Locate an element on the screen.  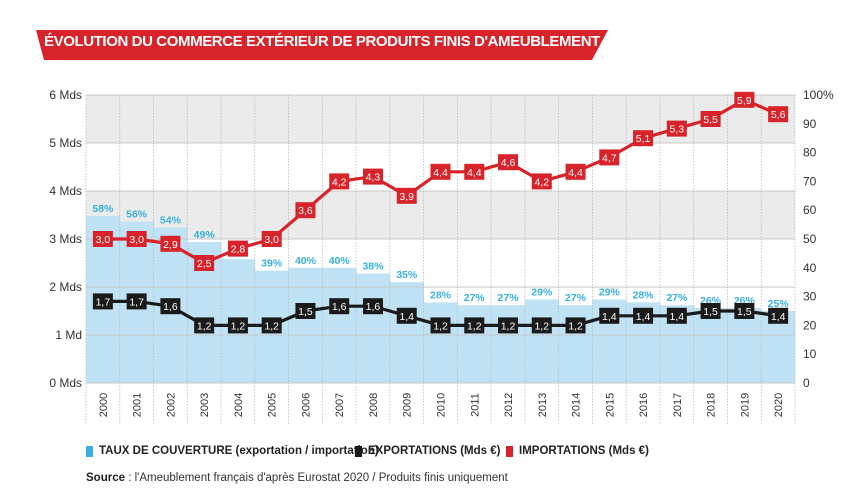
right-tick-label: 0 is located at coordinates (806, 383).